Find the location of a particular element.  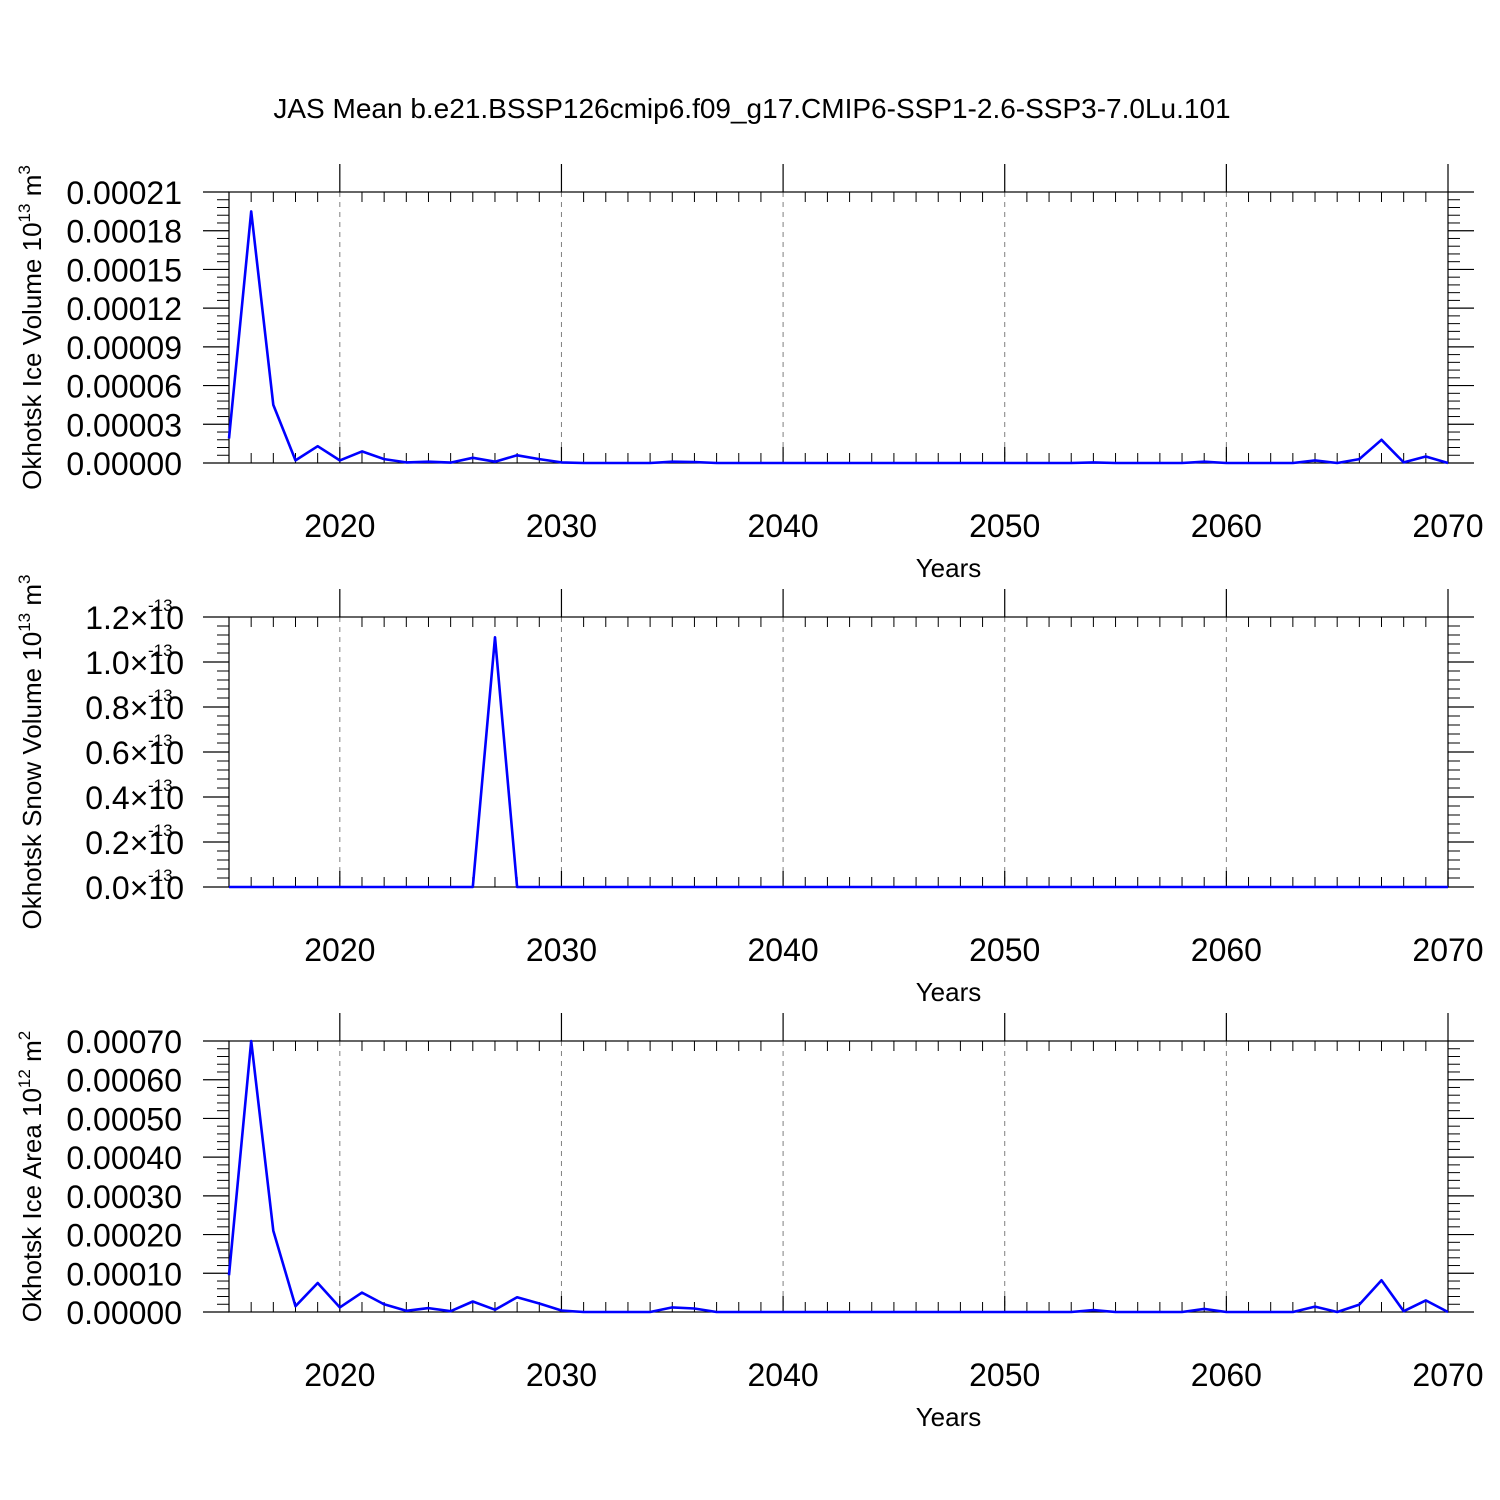

y-tick-label: 0.00009 is located at coordinates (124, 348).